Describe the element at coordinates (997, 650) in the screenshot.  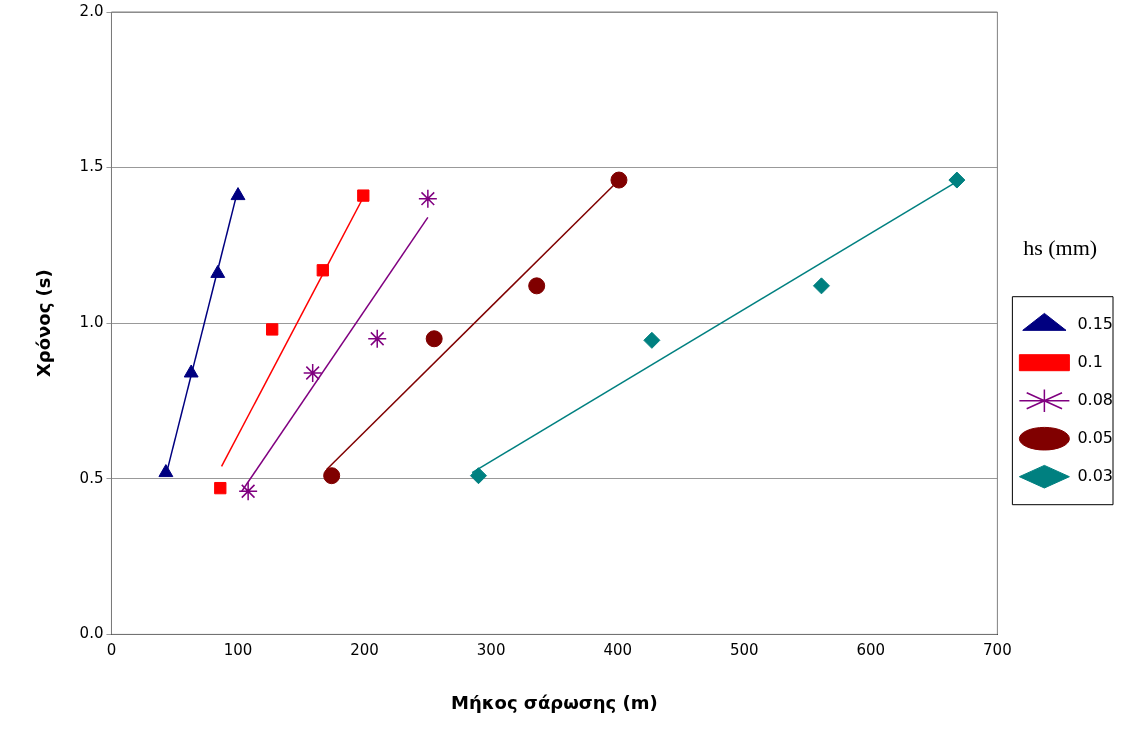
I see `x-tick-label: 700` at that location.